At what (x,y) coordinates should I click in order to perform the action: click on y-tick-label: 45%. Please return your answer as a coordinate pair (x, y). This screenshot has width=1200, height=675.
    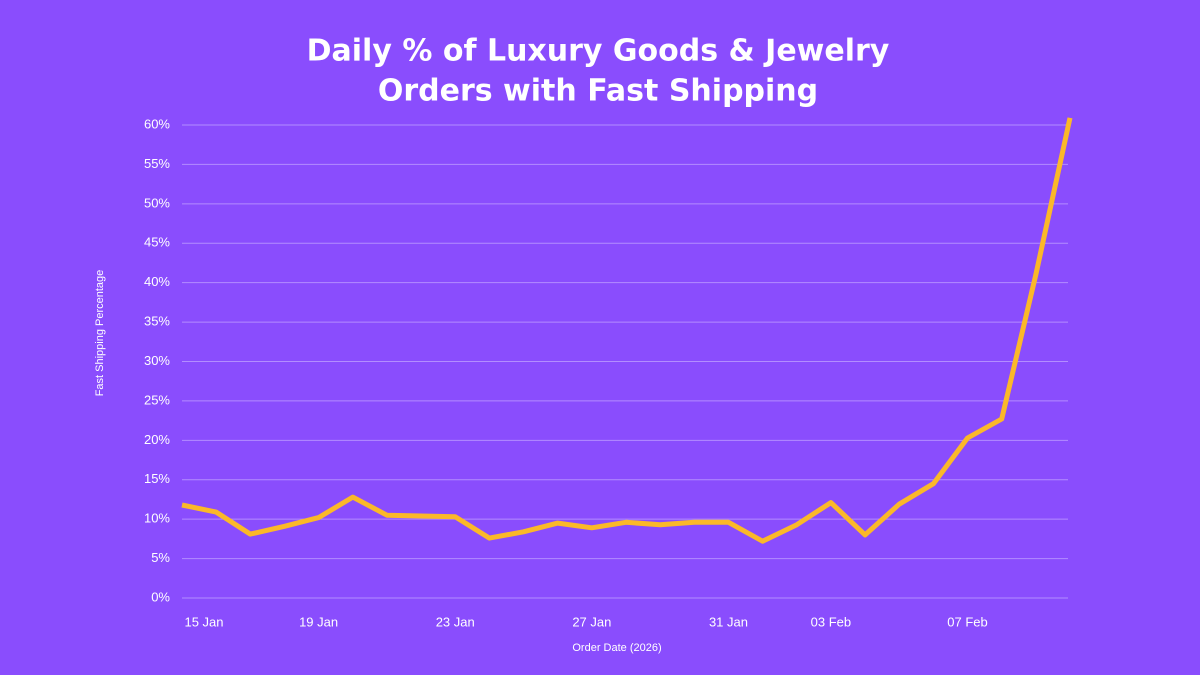
    Looking at the image, I should click on (157, 242).